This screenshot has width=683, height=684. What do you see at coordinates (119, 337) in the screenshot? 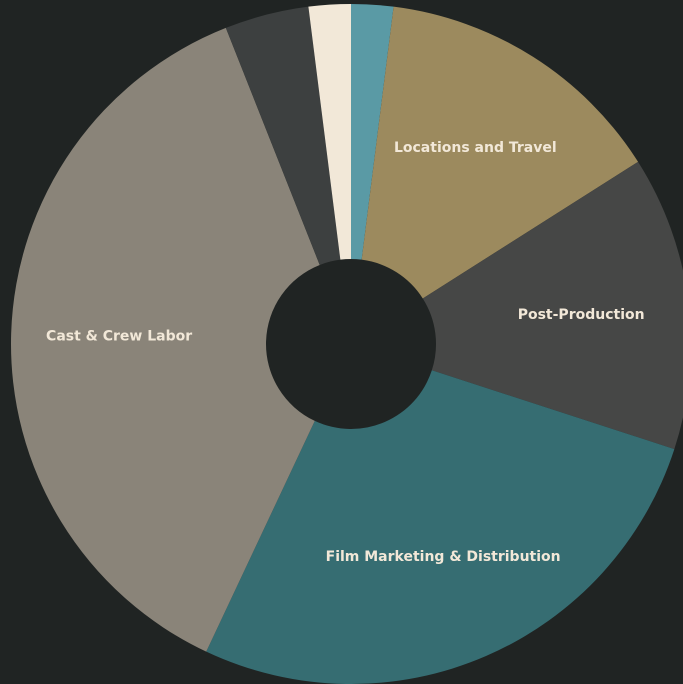
I see `slice-label: Cast & Crew Labor` at bounding box center [119, 337].